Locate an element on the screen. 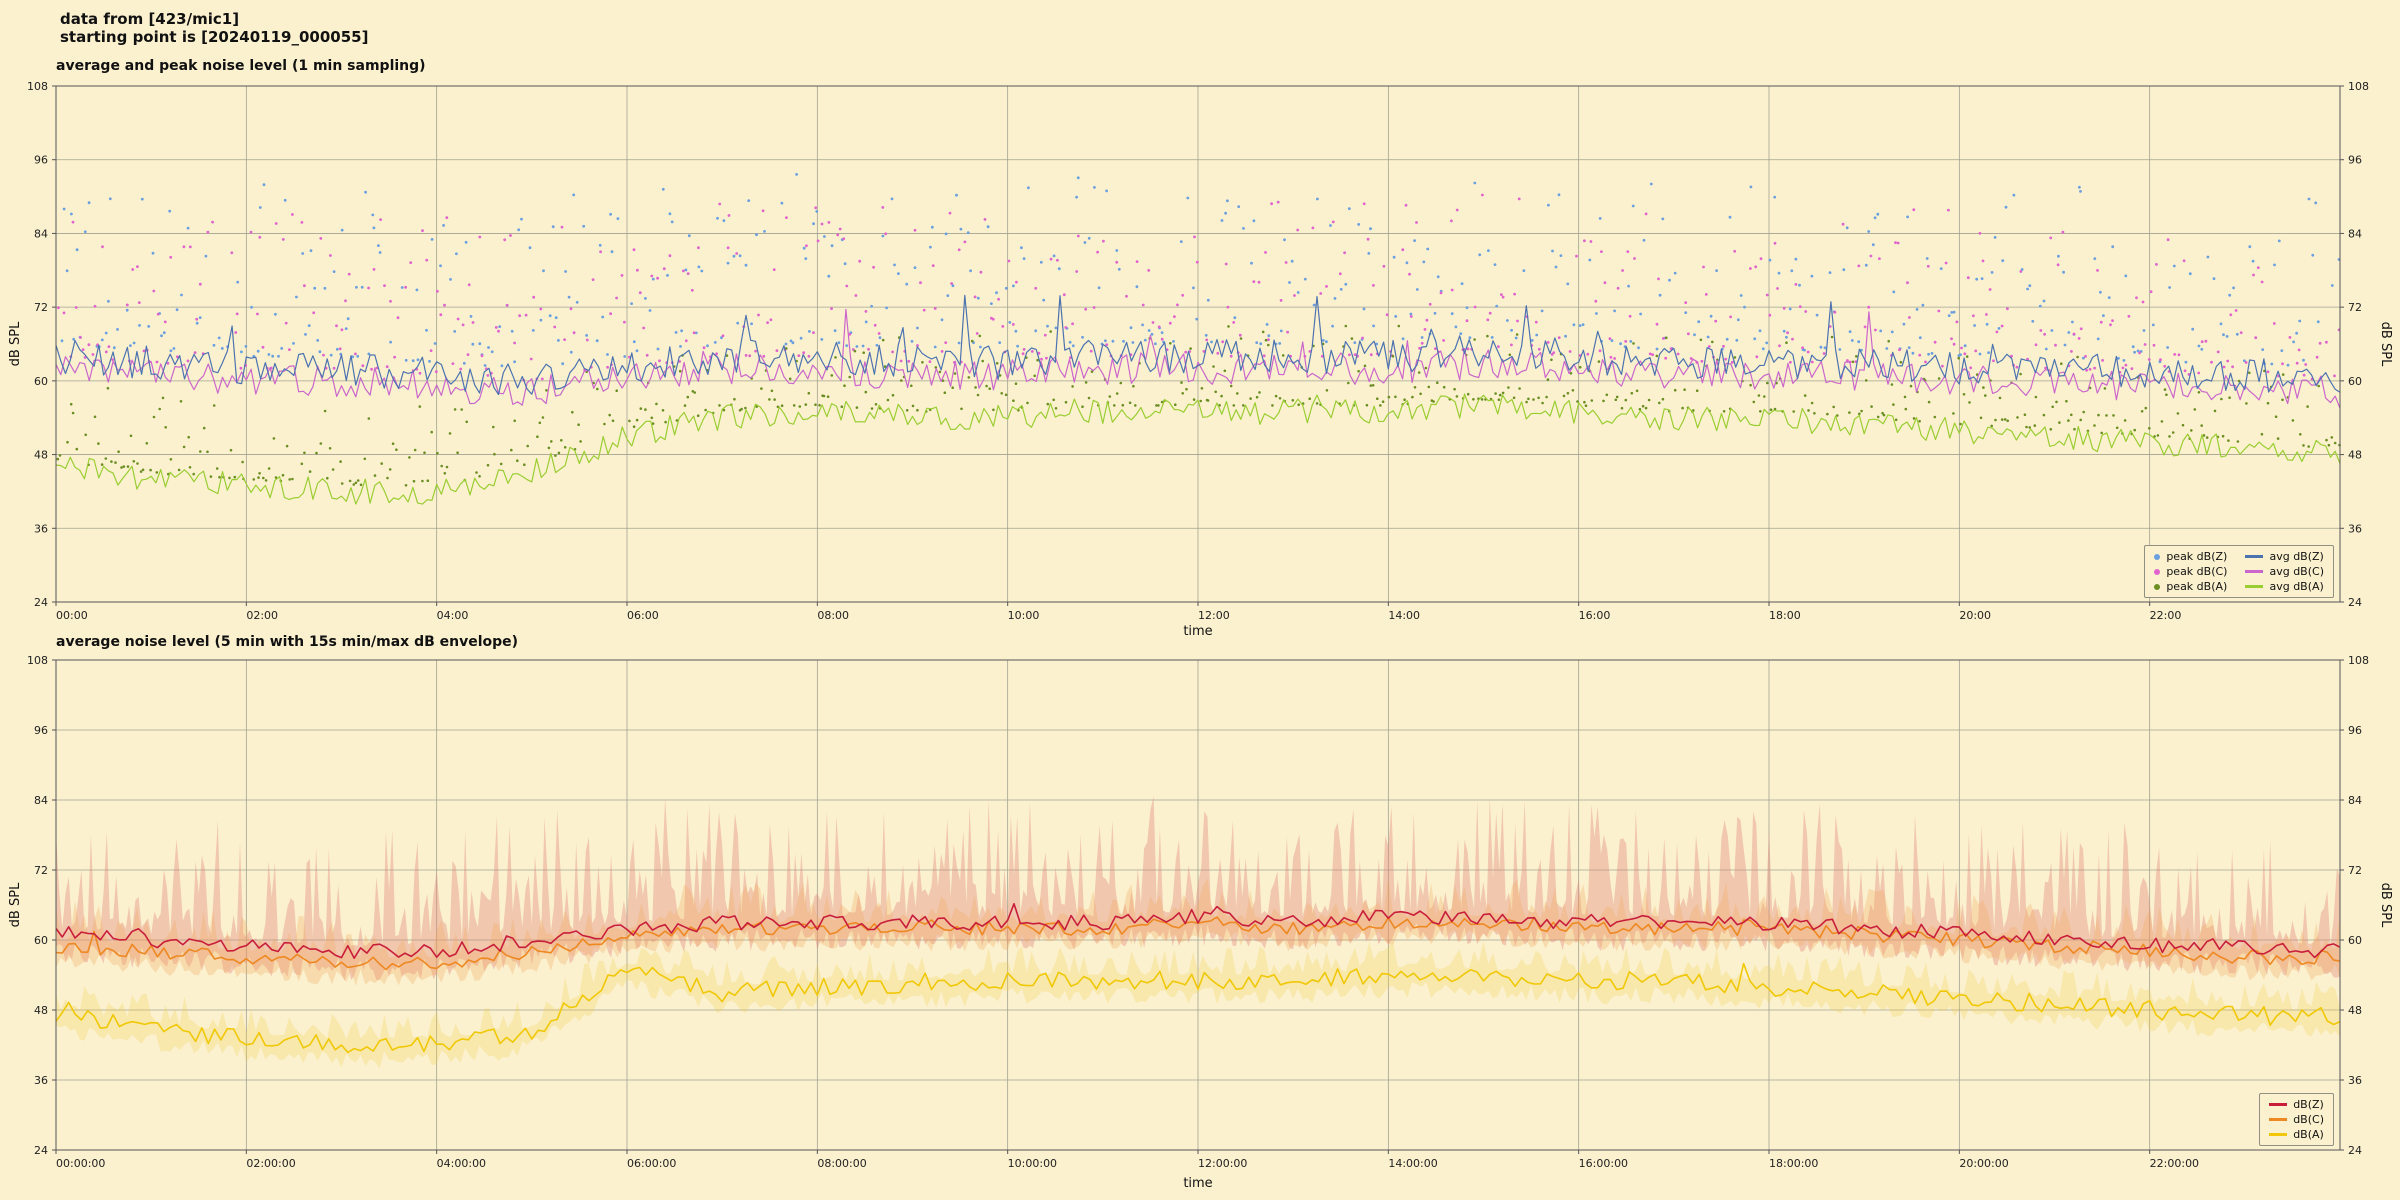  legend-plot-2: dB(Z) dB(C) dB(A) is located at coordinates (2296, 1119).